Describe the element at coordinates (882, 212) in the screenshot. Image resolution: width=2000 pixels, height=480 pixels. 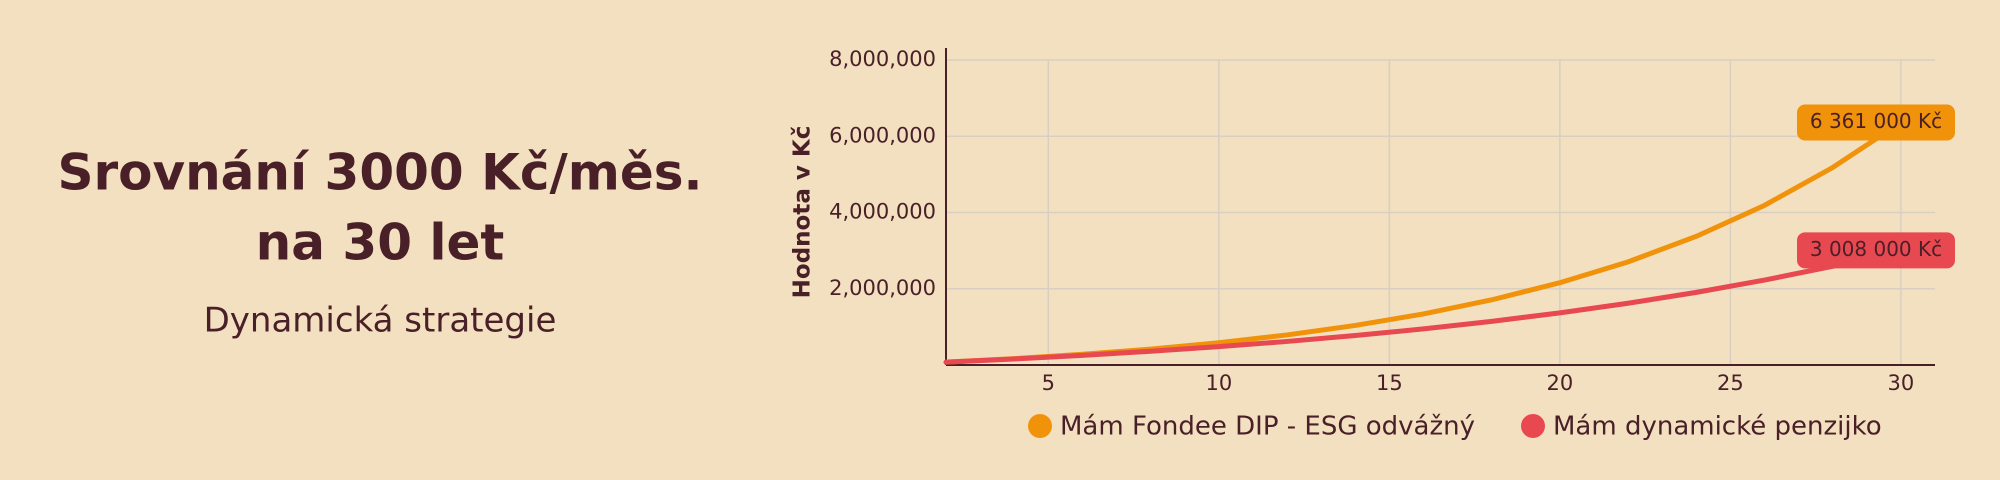
I see `y-tick-label: 4,000,000` at that location.